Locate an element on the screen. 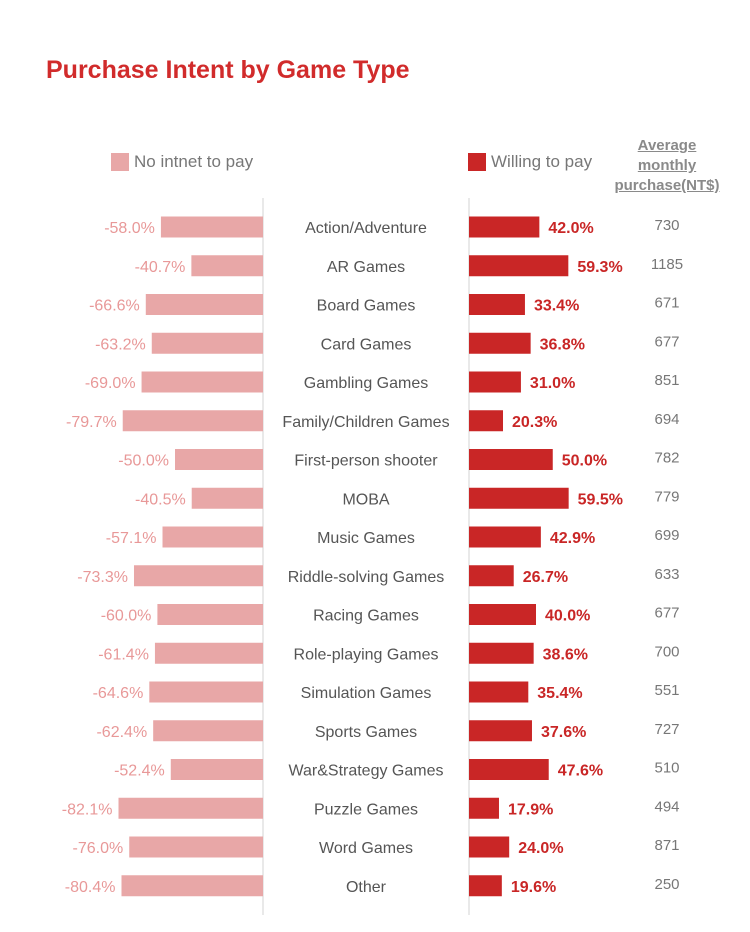 Image resolution: width=750 pixels, height=932 pixels. avg-purchase-value: 633 is located at coordinates (666, 574).